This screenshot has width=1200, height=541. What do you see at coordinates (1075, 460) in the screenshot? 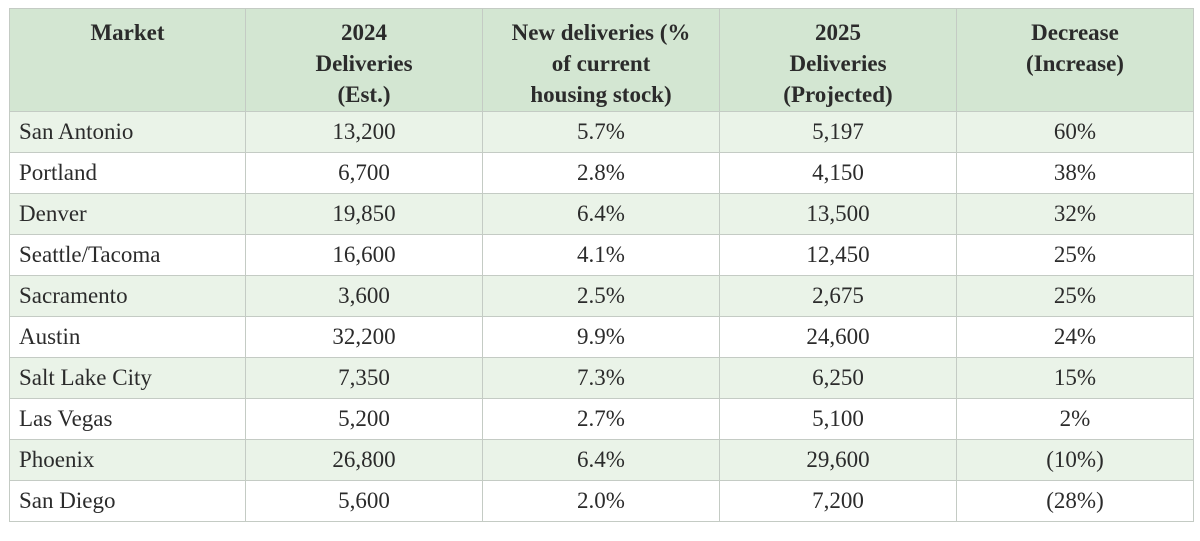
I see `cell-decrease-increase: (10%)` at bounding box center [1075, 460].